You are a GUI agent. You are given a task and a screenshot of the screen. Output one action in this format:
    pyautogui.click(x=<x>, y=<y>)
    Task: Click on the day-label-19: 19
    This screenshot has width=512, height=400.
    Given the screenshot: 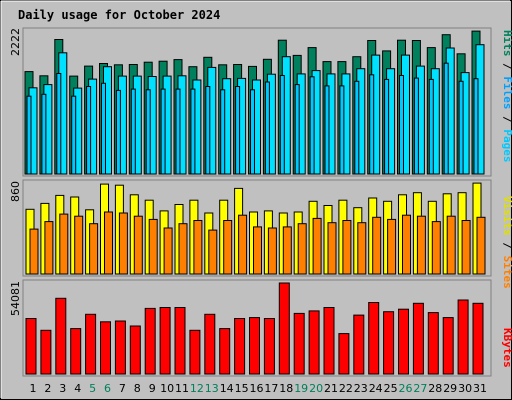 What is the action you would take?
    pyautogui.click(x=301, y=388)
    